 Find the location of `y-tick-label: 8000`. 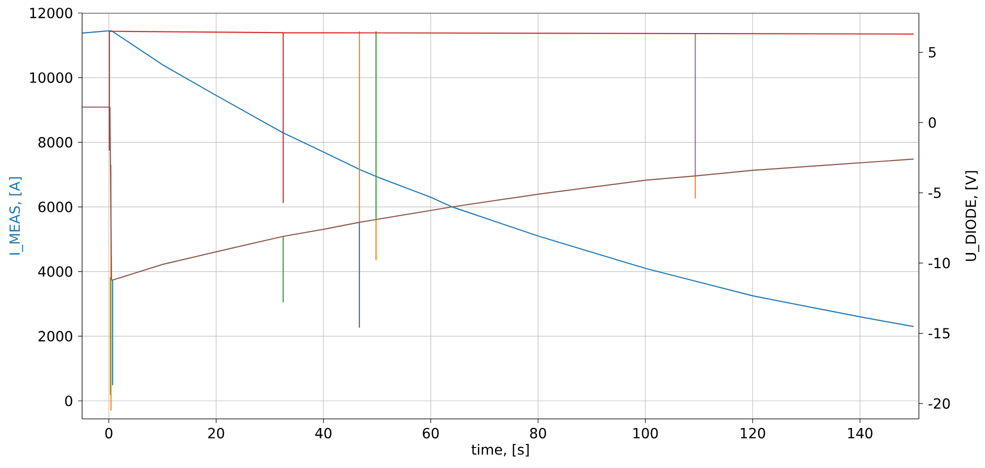

y-tick-label: 8000 is located at coordinates (55, 142).